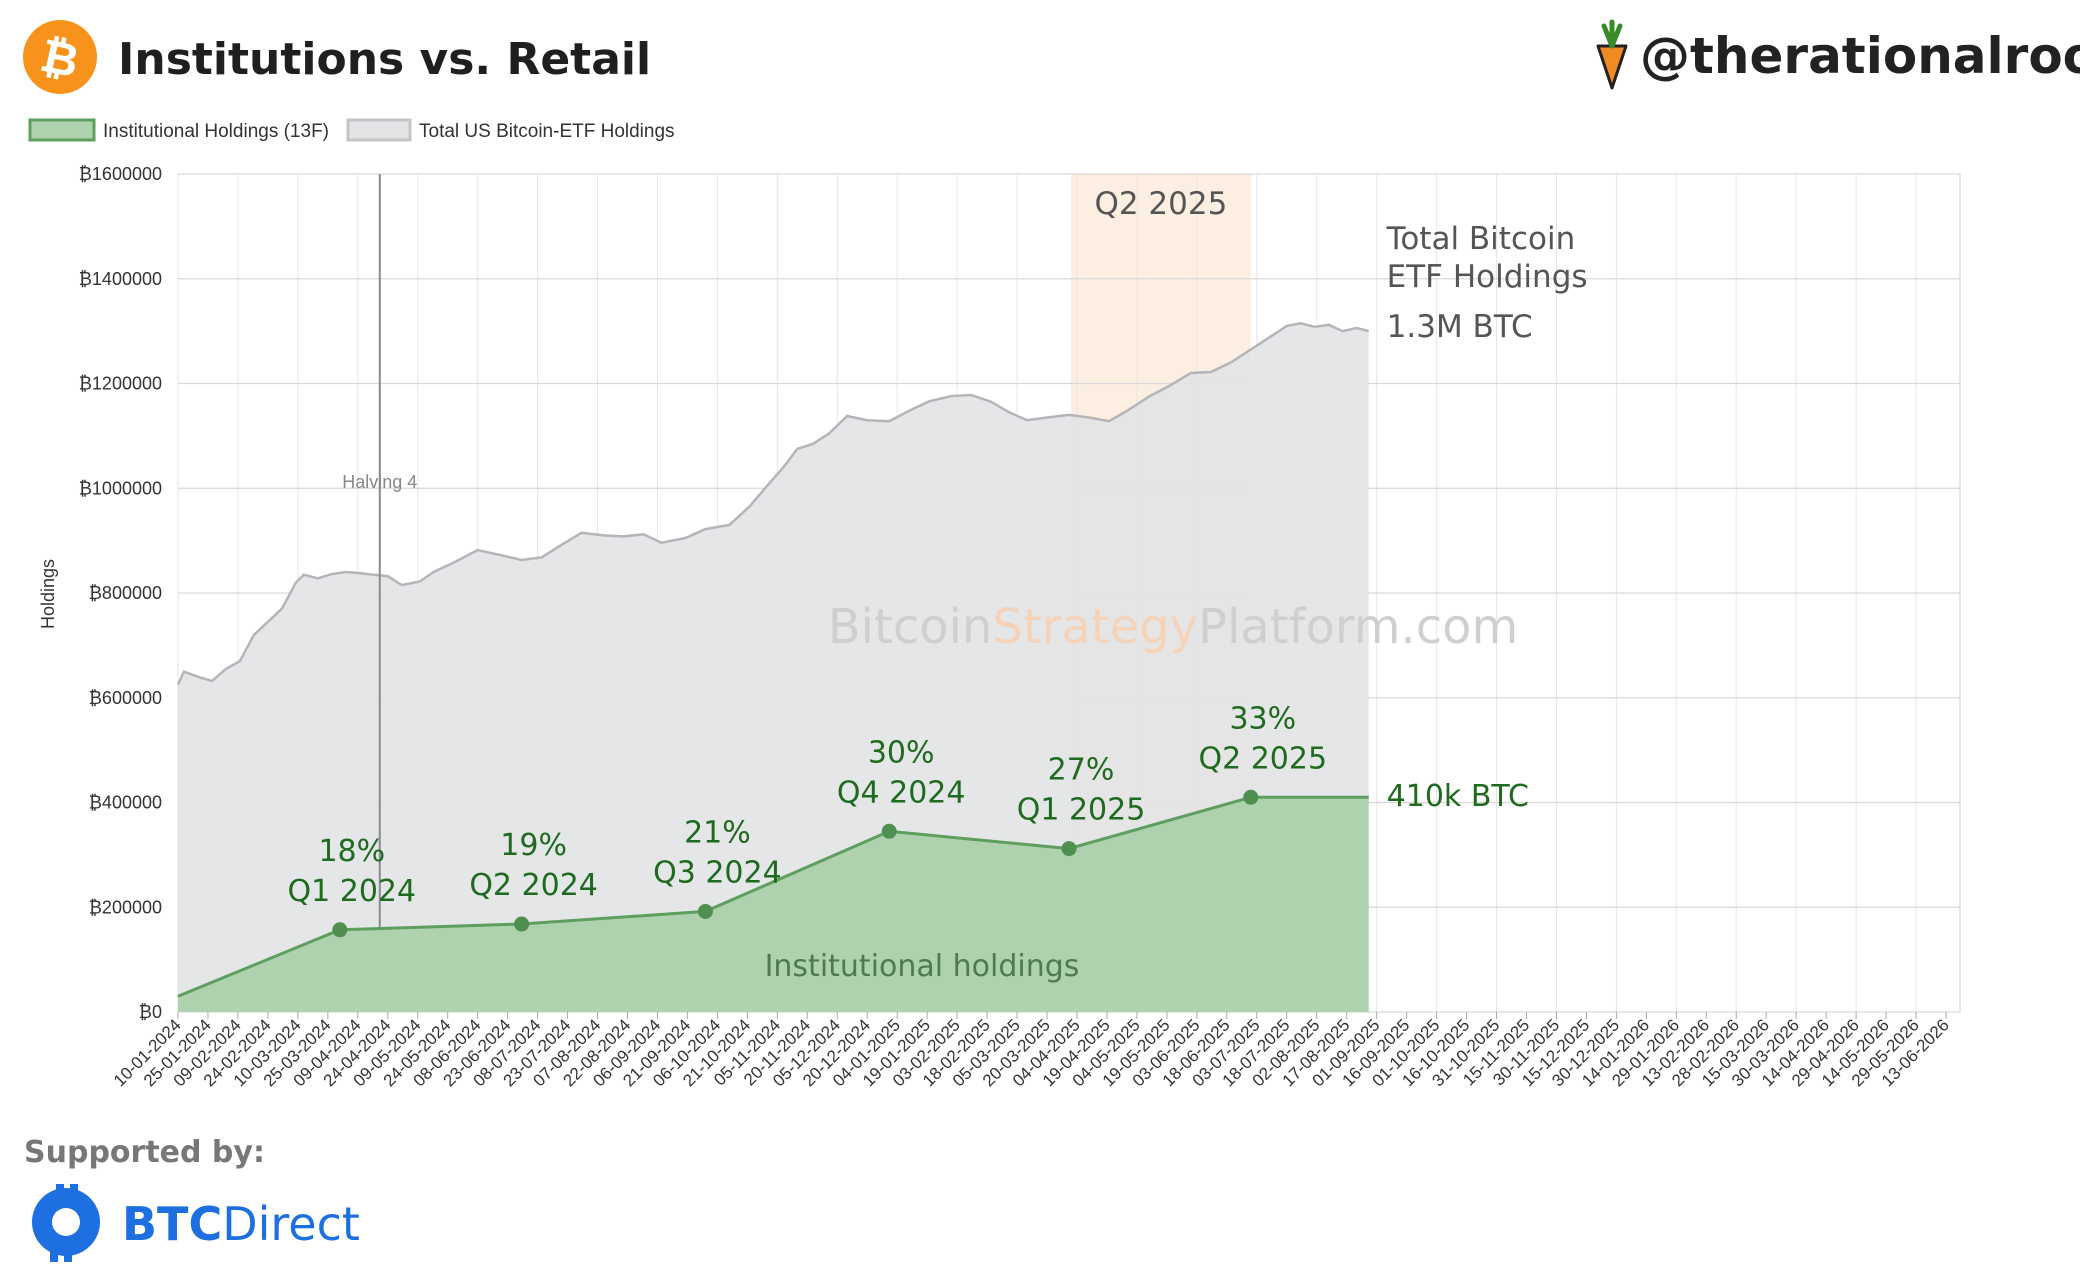 This screenshot has width=2080, height=1280. I want to click on total-etf-value-label: 1.3M BTC, so click(1460, 327).